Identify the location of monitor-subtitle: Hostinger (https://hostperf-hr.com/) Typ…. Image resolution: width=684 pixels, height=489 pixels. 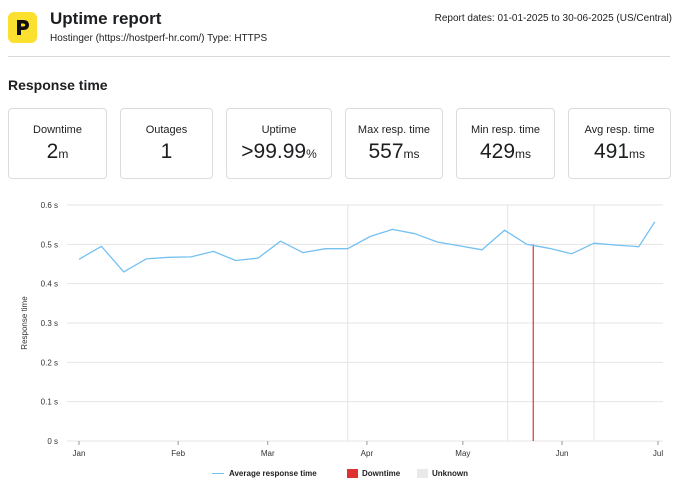
(159, 38).